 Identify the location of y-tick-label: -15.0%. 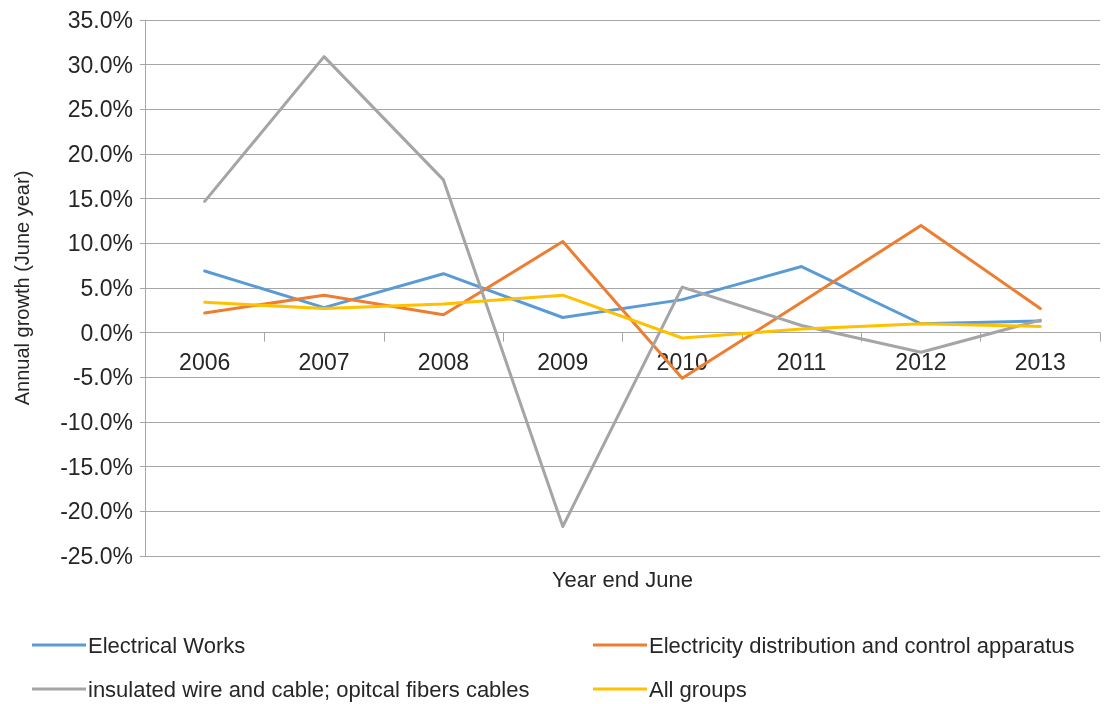
(96, 466).